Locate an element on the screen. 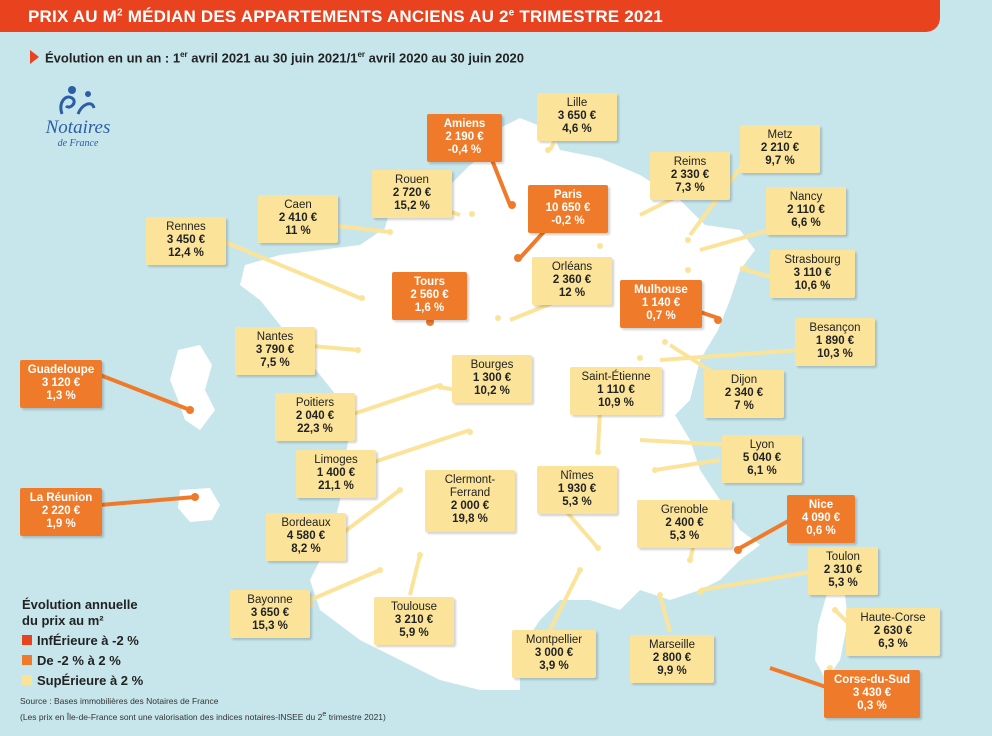 This screenshot has width=992, height=736. city-label-paris: Paris 10 650 € -0,2 % is located at coordinates (568, 209).